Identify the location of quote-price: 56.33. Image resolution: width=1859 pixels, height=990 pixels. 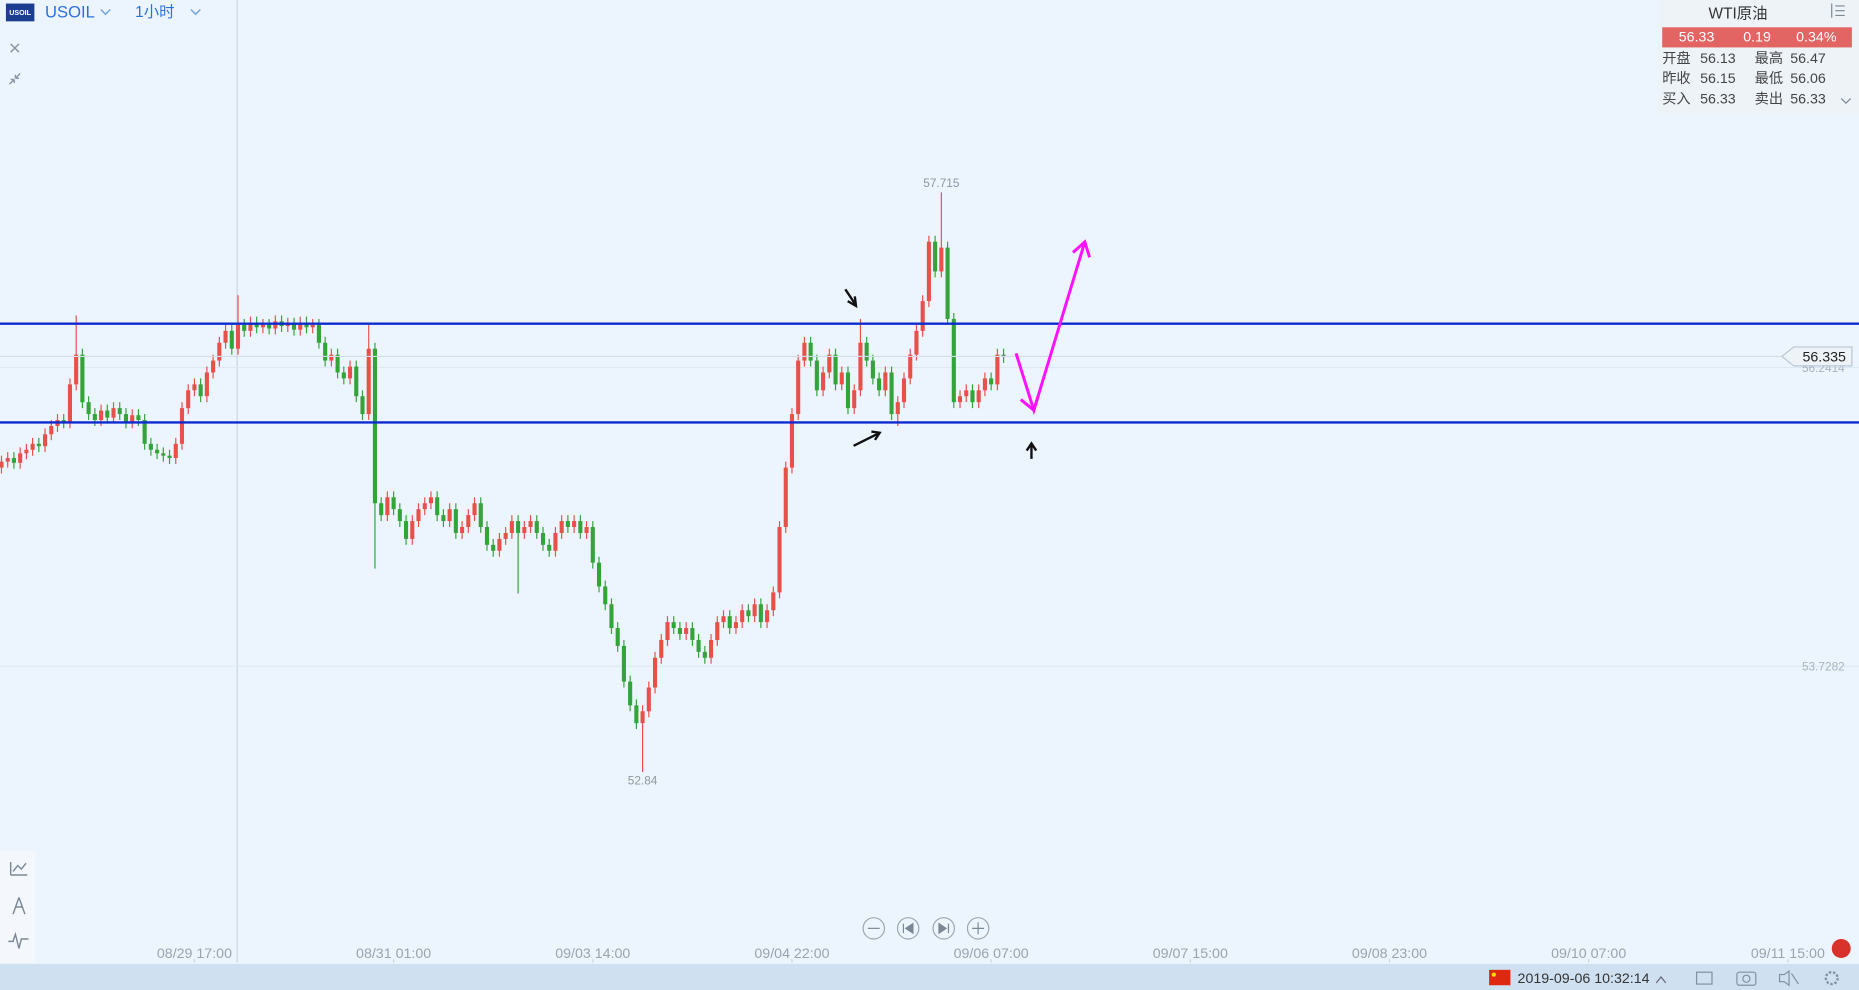
(1697, 38).